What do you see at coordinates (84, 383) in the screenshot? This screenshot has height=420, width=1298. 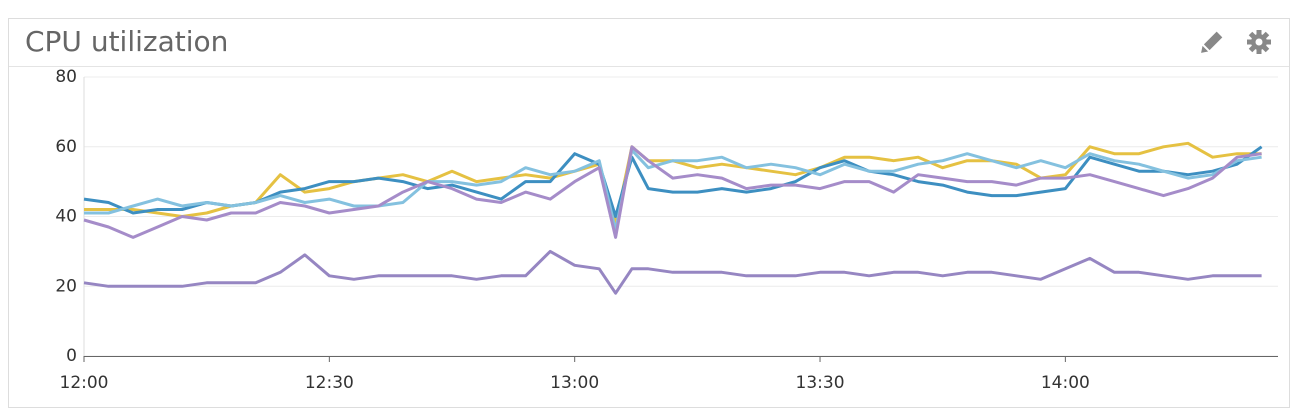 I see `x-tick-label: 12:00` at bounding box center [84, 383].